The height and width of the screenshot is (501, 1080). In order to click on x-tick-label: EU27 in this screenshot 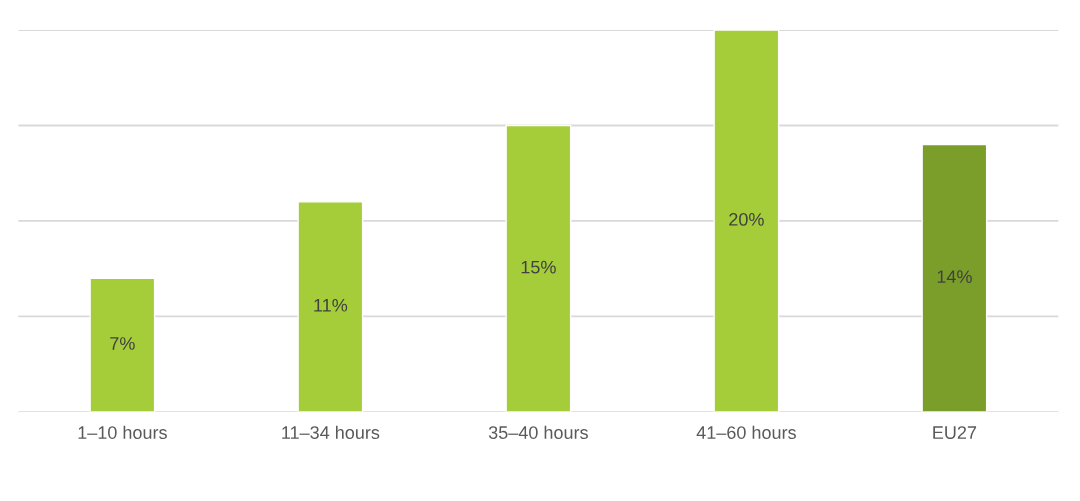, I will do `click(955, 432)`.